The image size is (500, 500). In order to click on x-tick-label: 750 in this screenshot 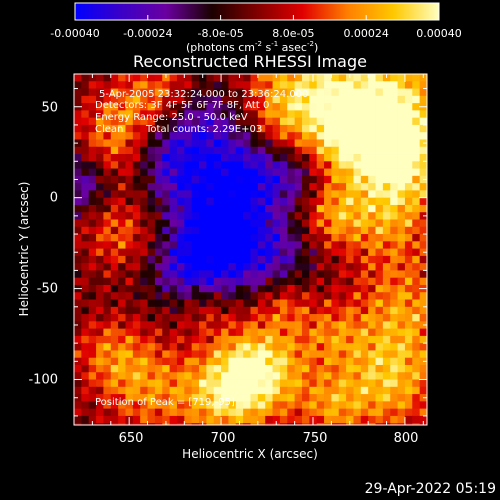, I will do `click(315, 438)`.